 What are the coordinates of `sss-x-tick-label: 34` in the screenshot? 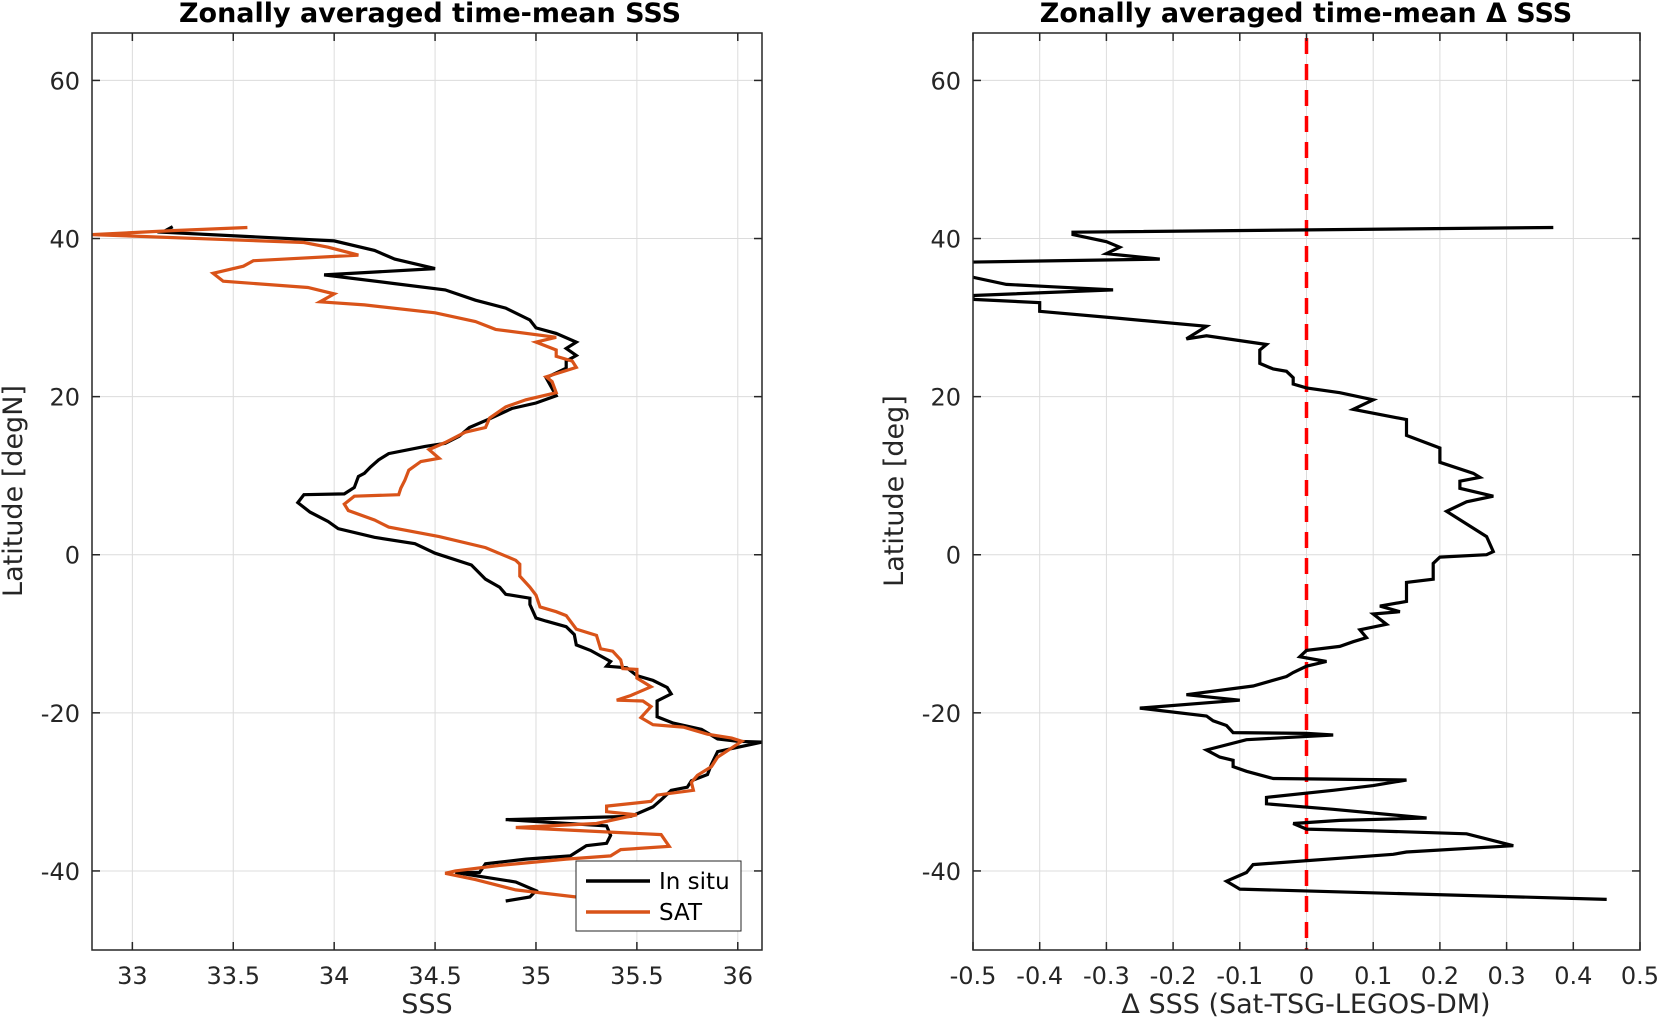 It's located at (334, 976).